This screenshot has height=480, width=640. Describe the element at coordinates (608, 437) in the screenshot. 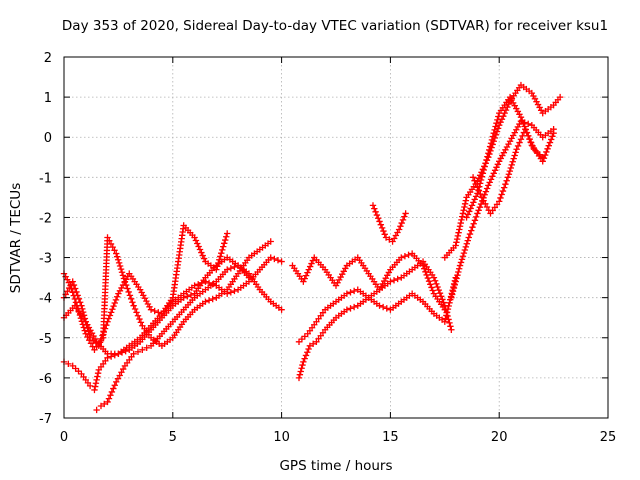

I see `x-tick-label: 25` at that location.